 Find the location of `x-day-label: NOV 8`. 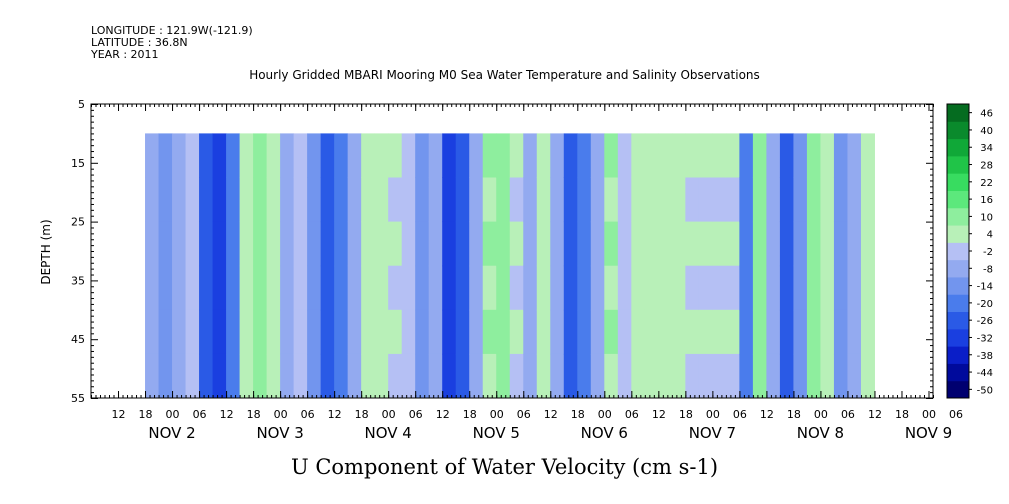

x-day-label: NOV 8 is located at coordinates (820, 433).